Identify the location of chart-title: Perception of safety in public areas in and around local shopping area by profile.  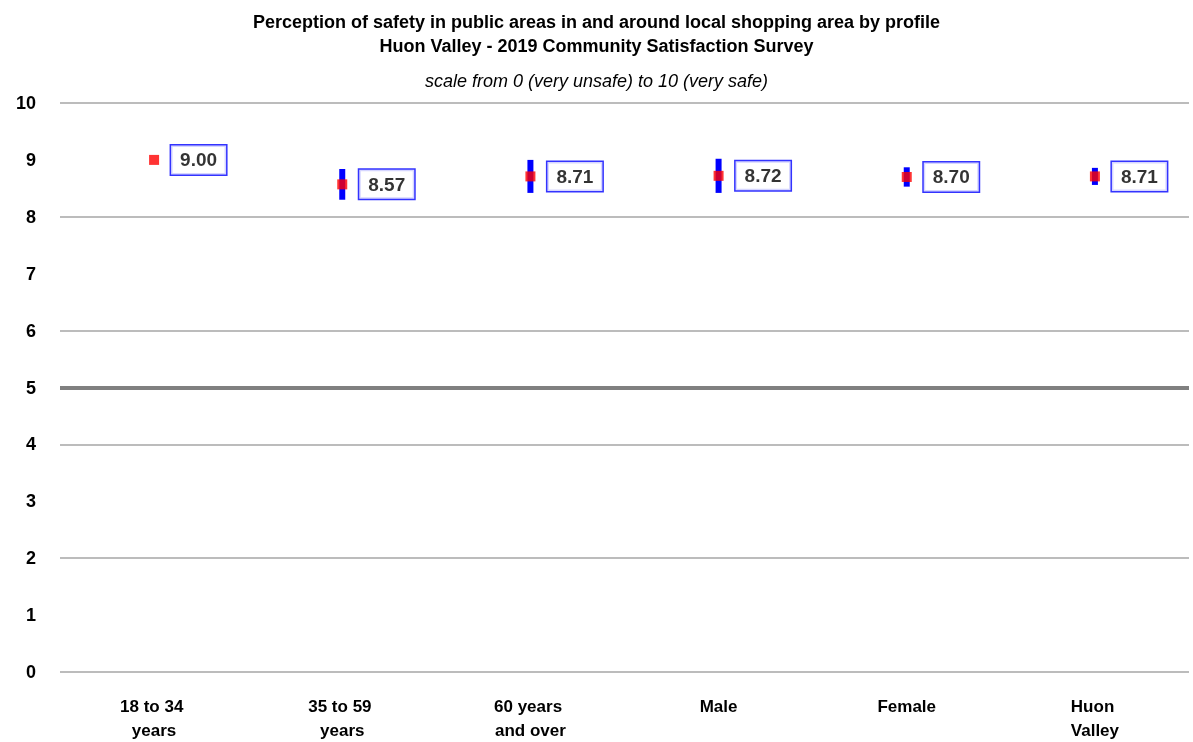
(596, 22).